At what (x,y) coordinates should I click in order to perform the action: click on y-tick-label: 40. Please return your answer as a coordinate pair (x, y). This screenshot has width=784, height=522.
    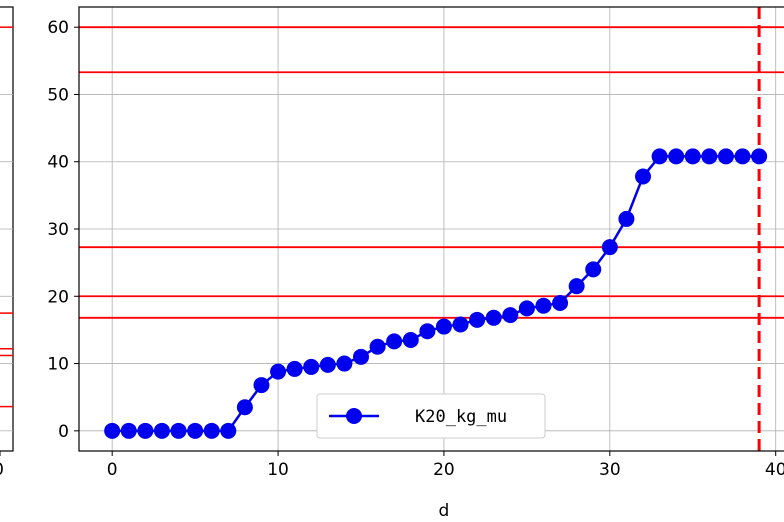
    Looking at the image, I should click on (58, 163).